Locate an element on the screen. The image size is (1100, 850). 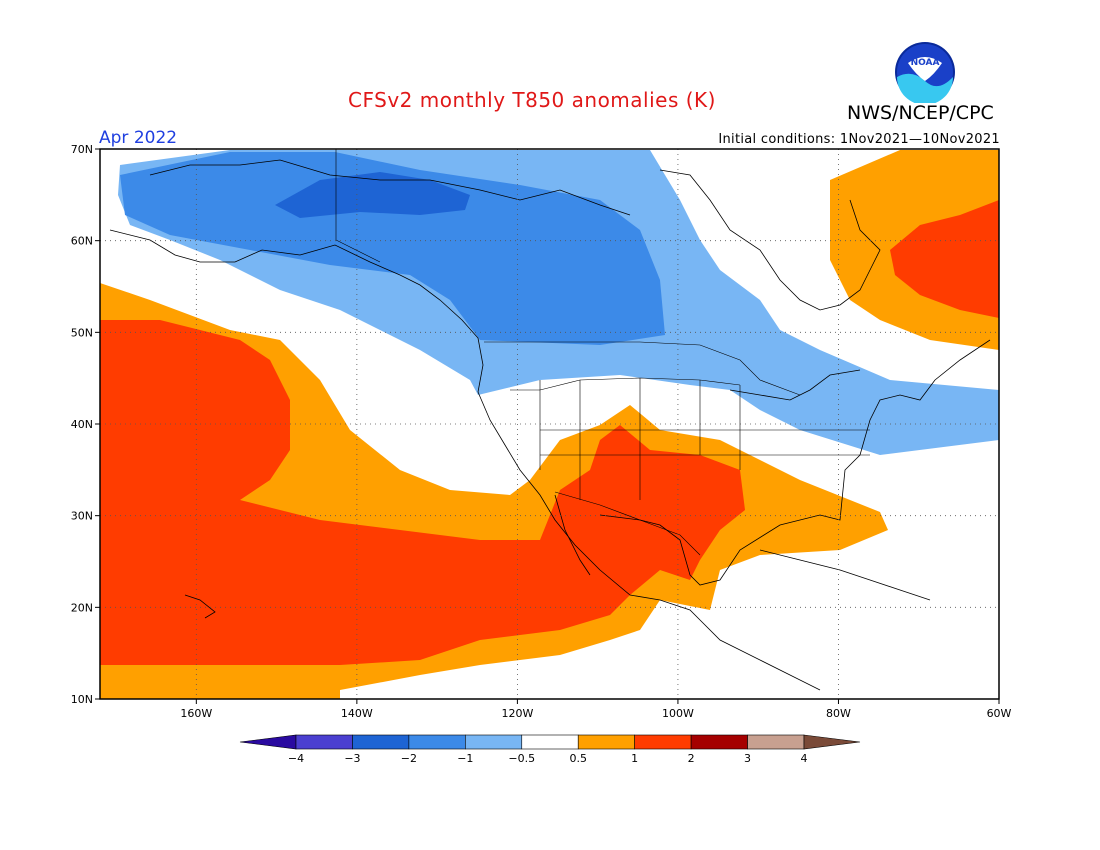
colorbar-label: 1 is located at coordinates (634, 758).